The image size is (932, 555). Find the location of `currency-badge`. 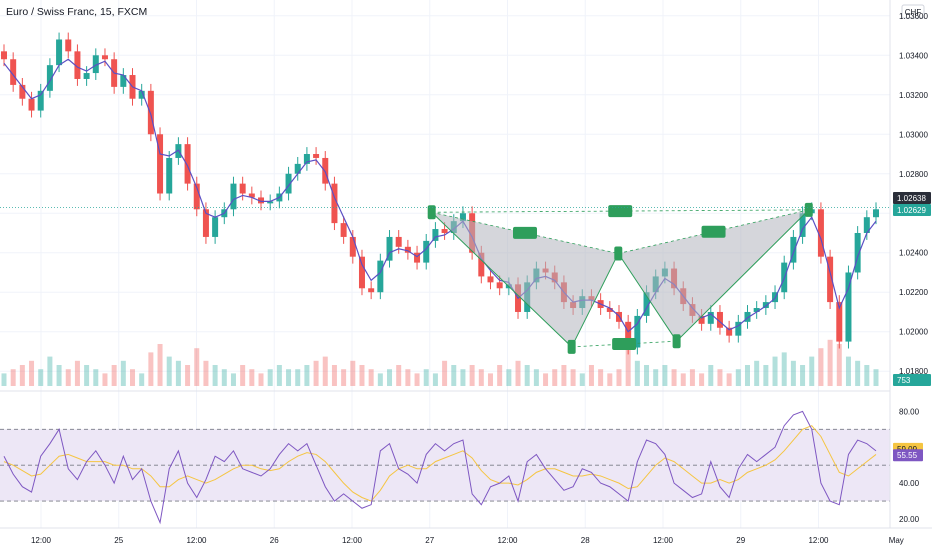

currency-badge is located at coordinates (913, 11).